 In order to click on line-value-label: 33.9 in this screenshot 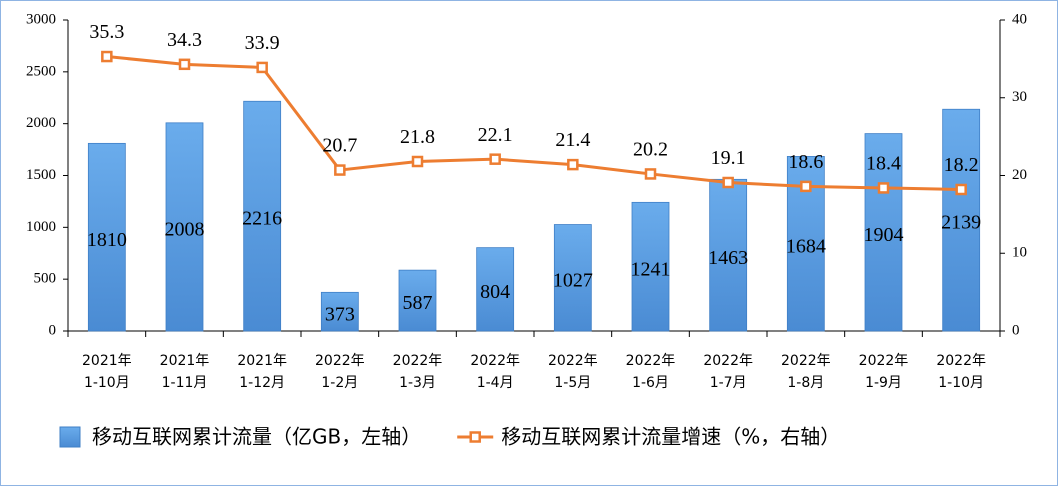, I will do `click(262, 43)`.